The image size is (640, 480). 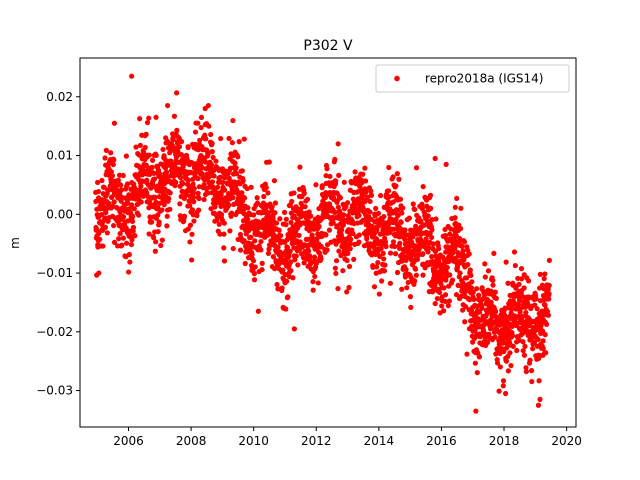 What do you see at coordinates (472, 78) in the screenshot?
I see `legend: repro2018a (IGS14)` at bounding box center [472, 78].